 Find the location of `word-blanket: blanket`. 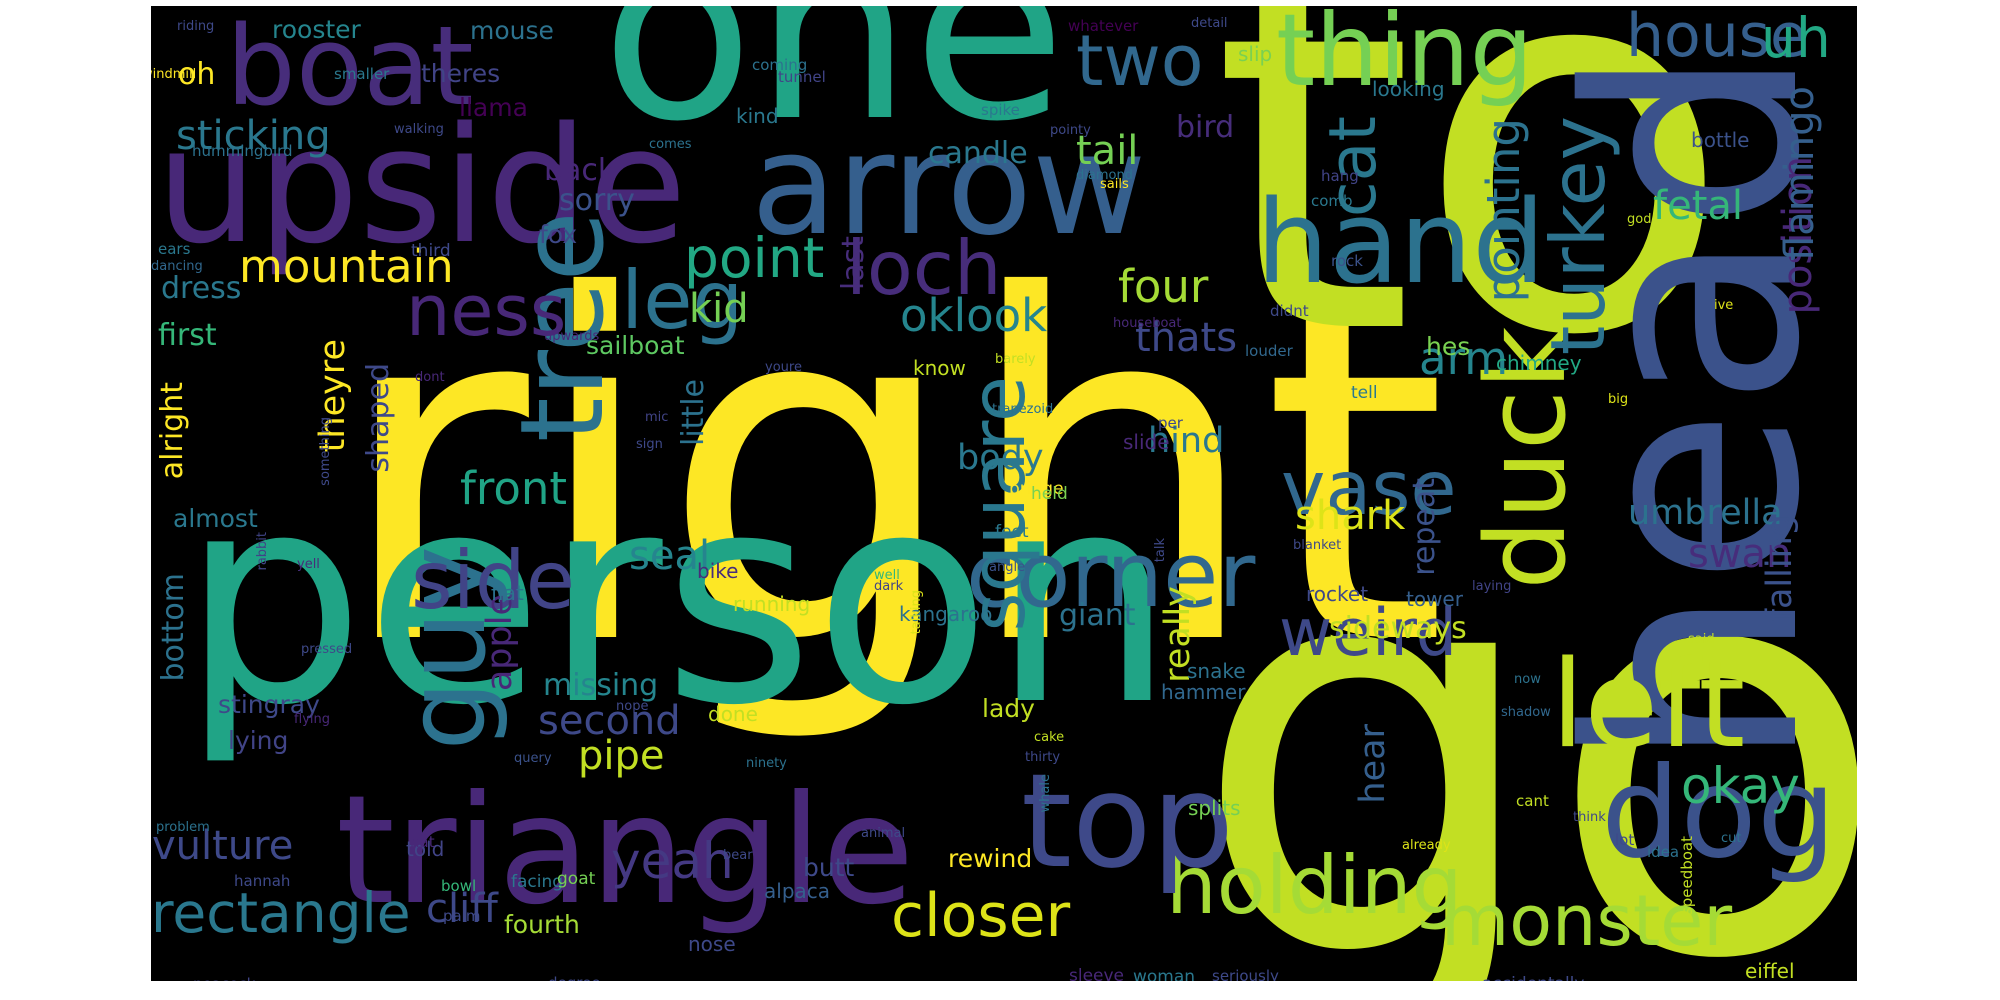

word-blanket: blanket is located at coordinates (1317, 545).